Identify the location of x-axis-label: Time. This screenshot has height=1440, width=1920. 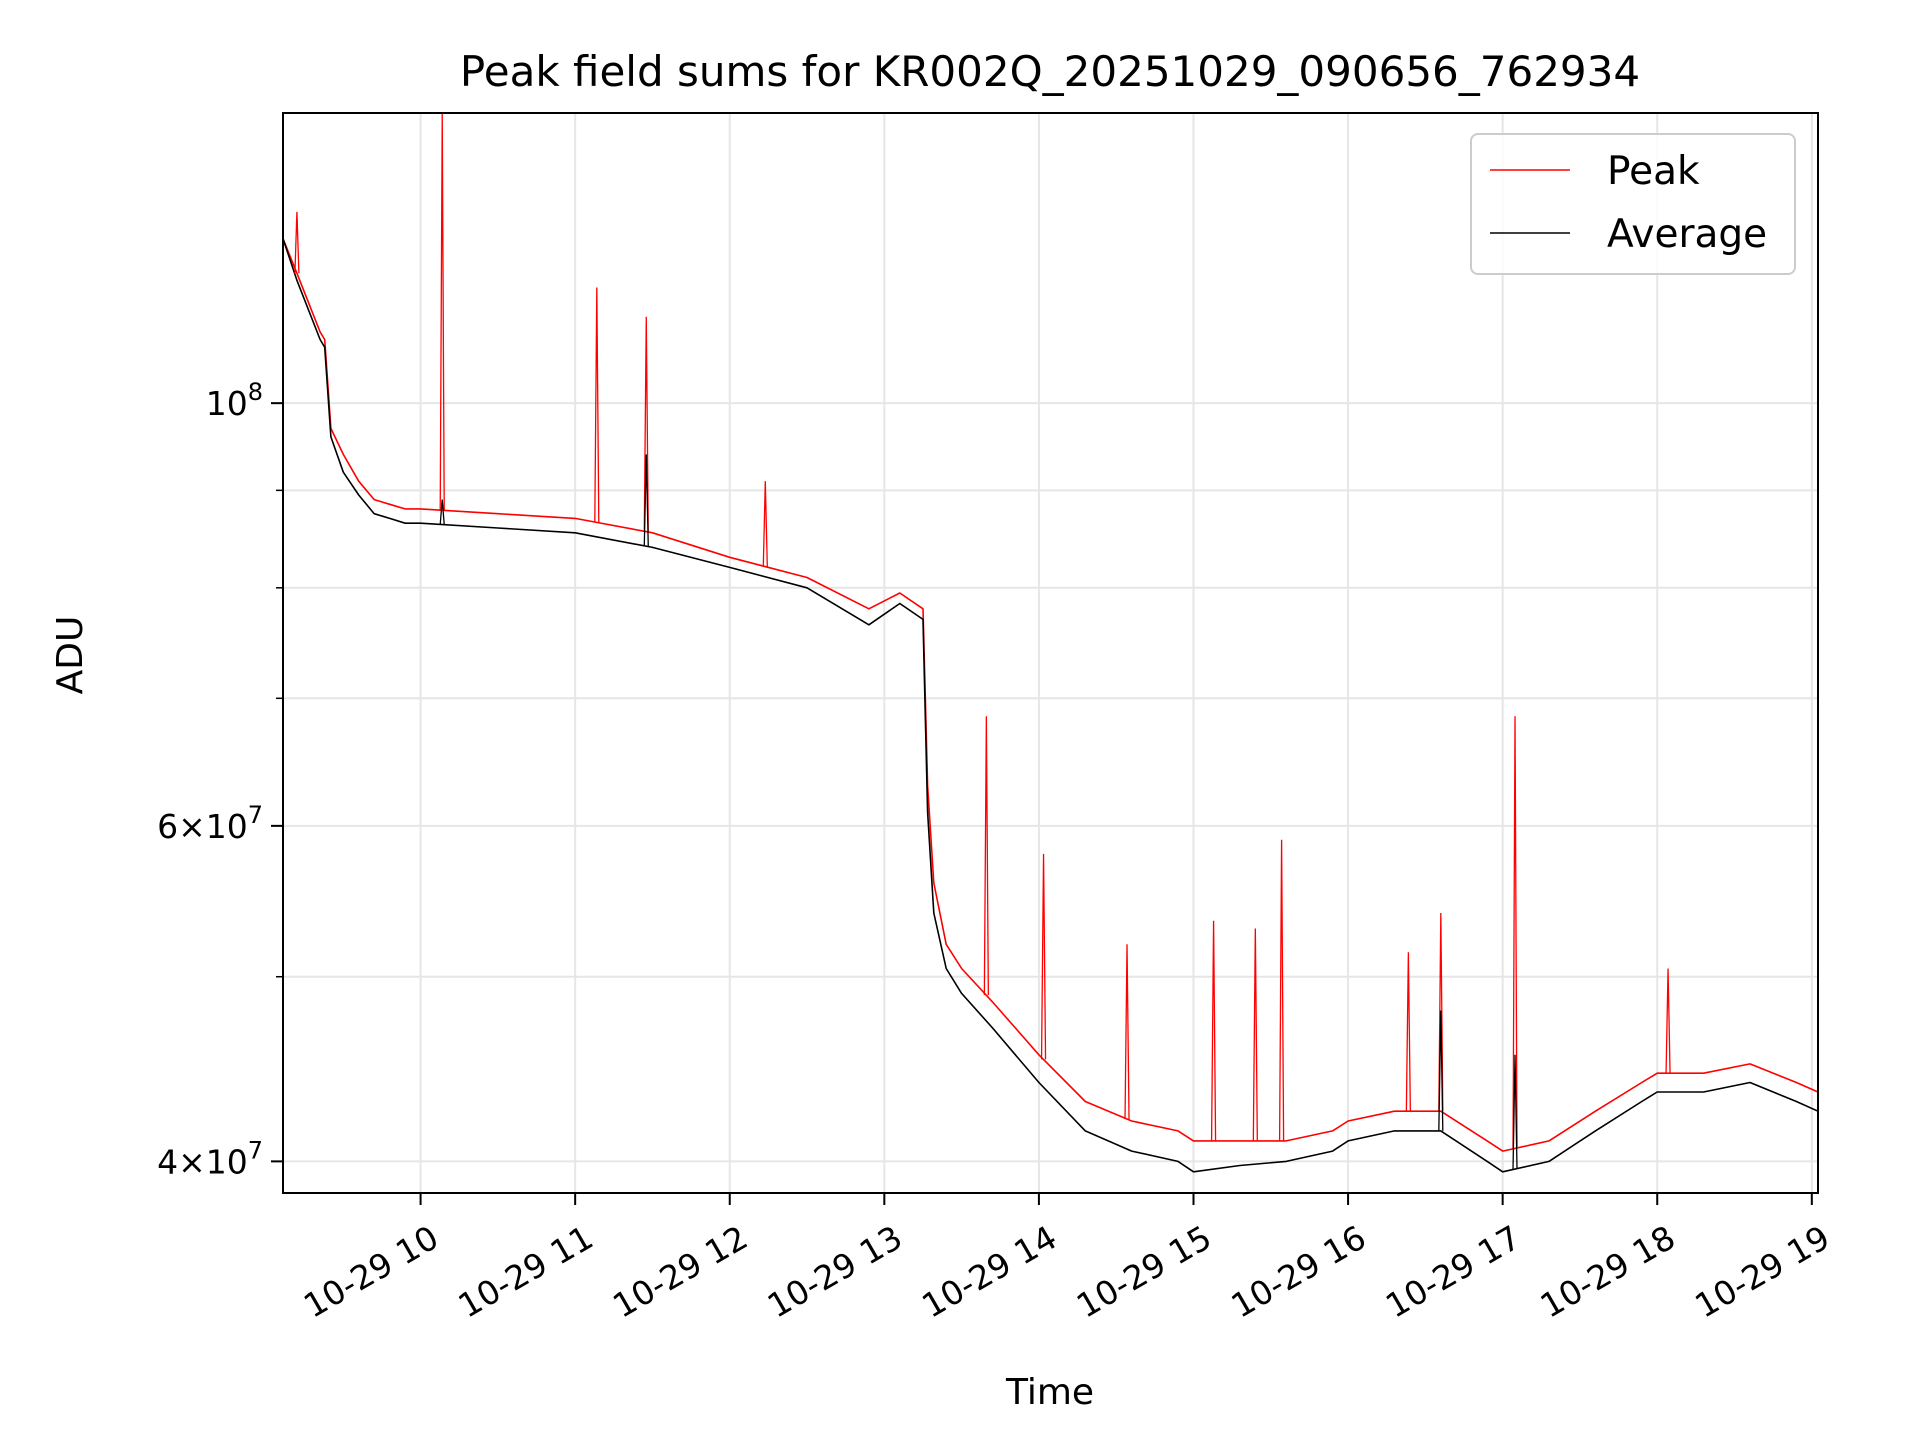
(1049, 1392).